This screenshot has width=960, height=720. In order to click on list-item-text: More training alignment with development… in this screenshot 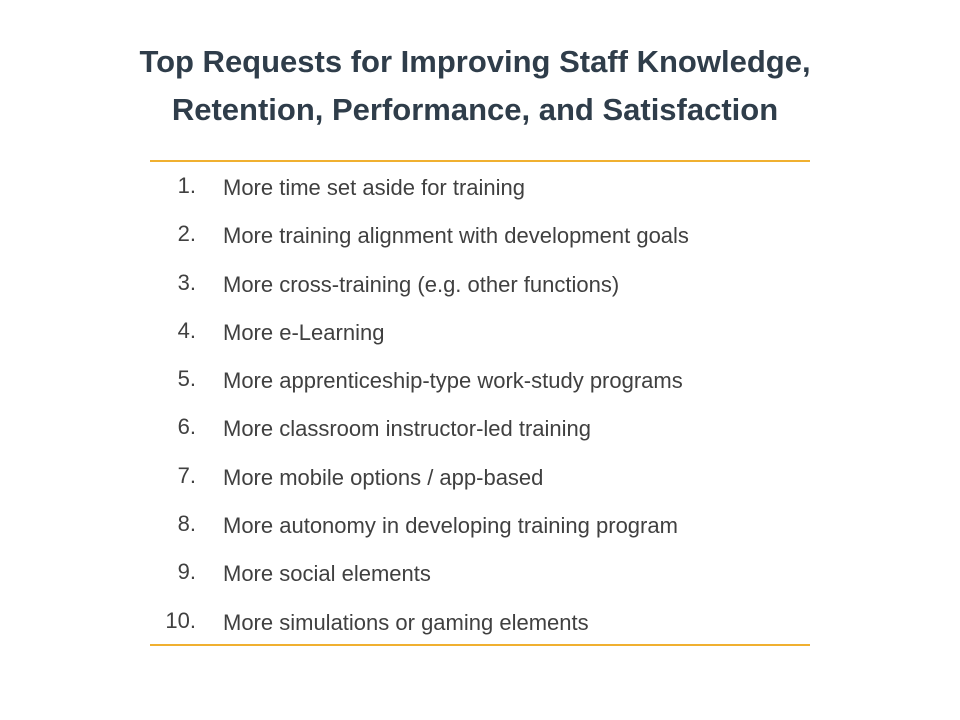, I will do `click(456, 236)`.